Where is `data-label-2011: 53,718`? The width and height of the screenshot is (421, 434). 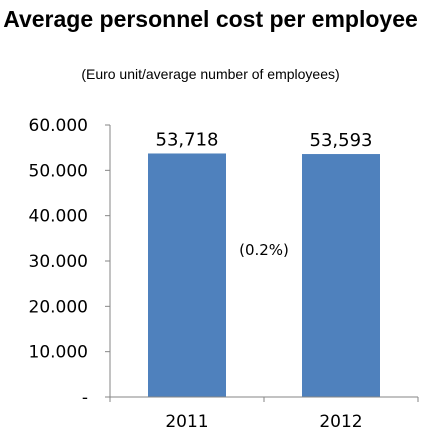 data-label-2011: 53,718 is located at coordinates (187, 139).